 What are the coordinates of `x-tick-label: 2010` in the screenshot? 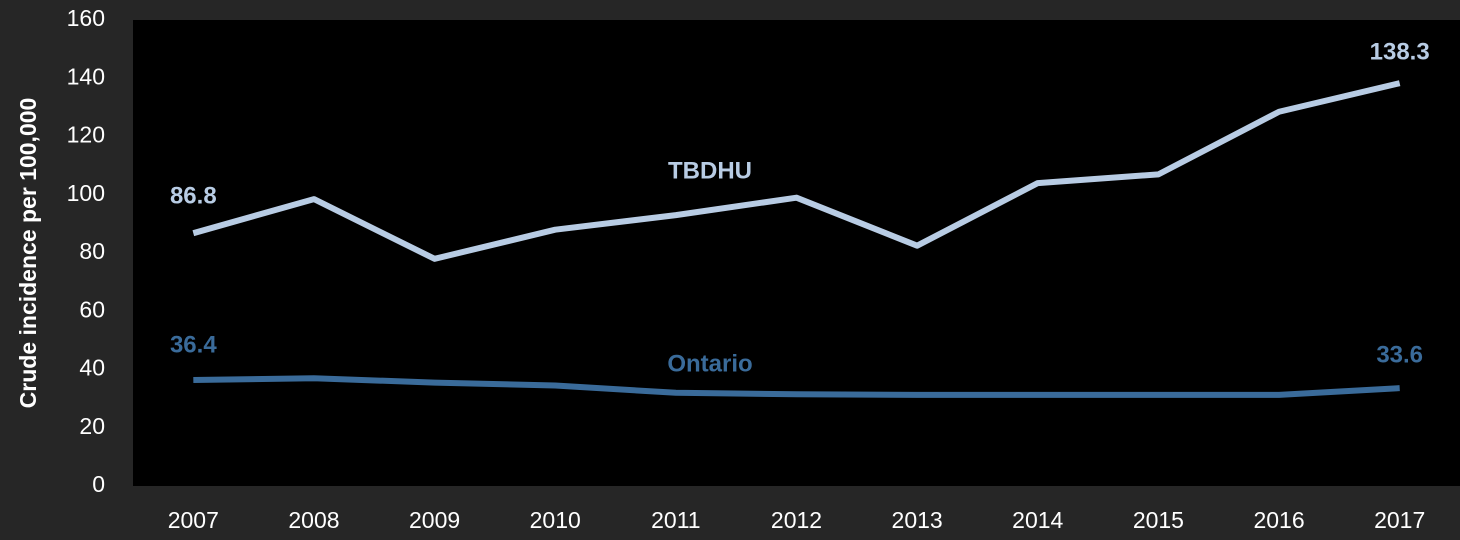 It's located at (555, 520).